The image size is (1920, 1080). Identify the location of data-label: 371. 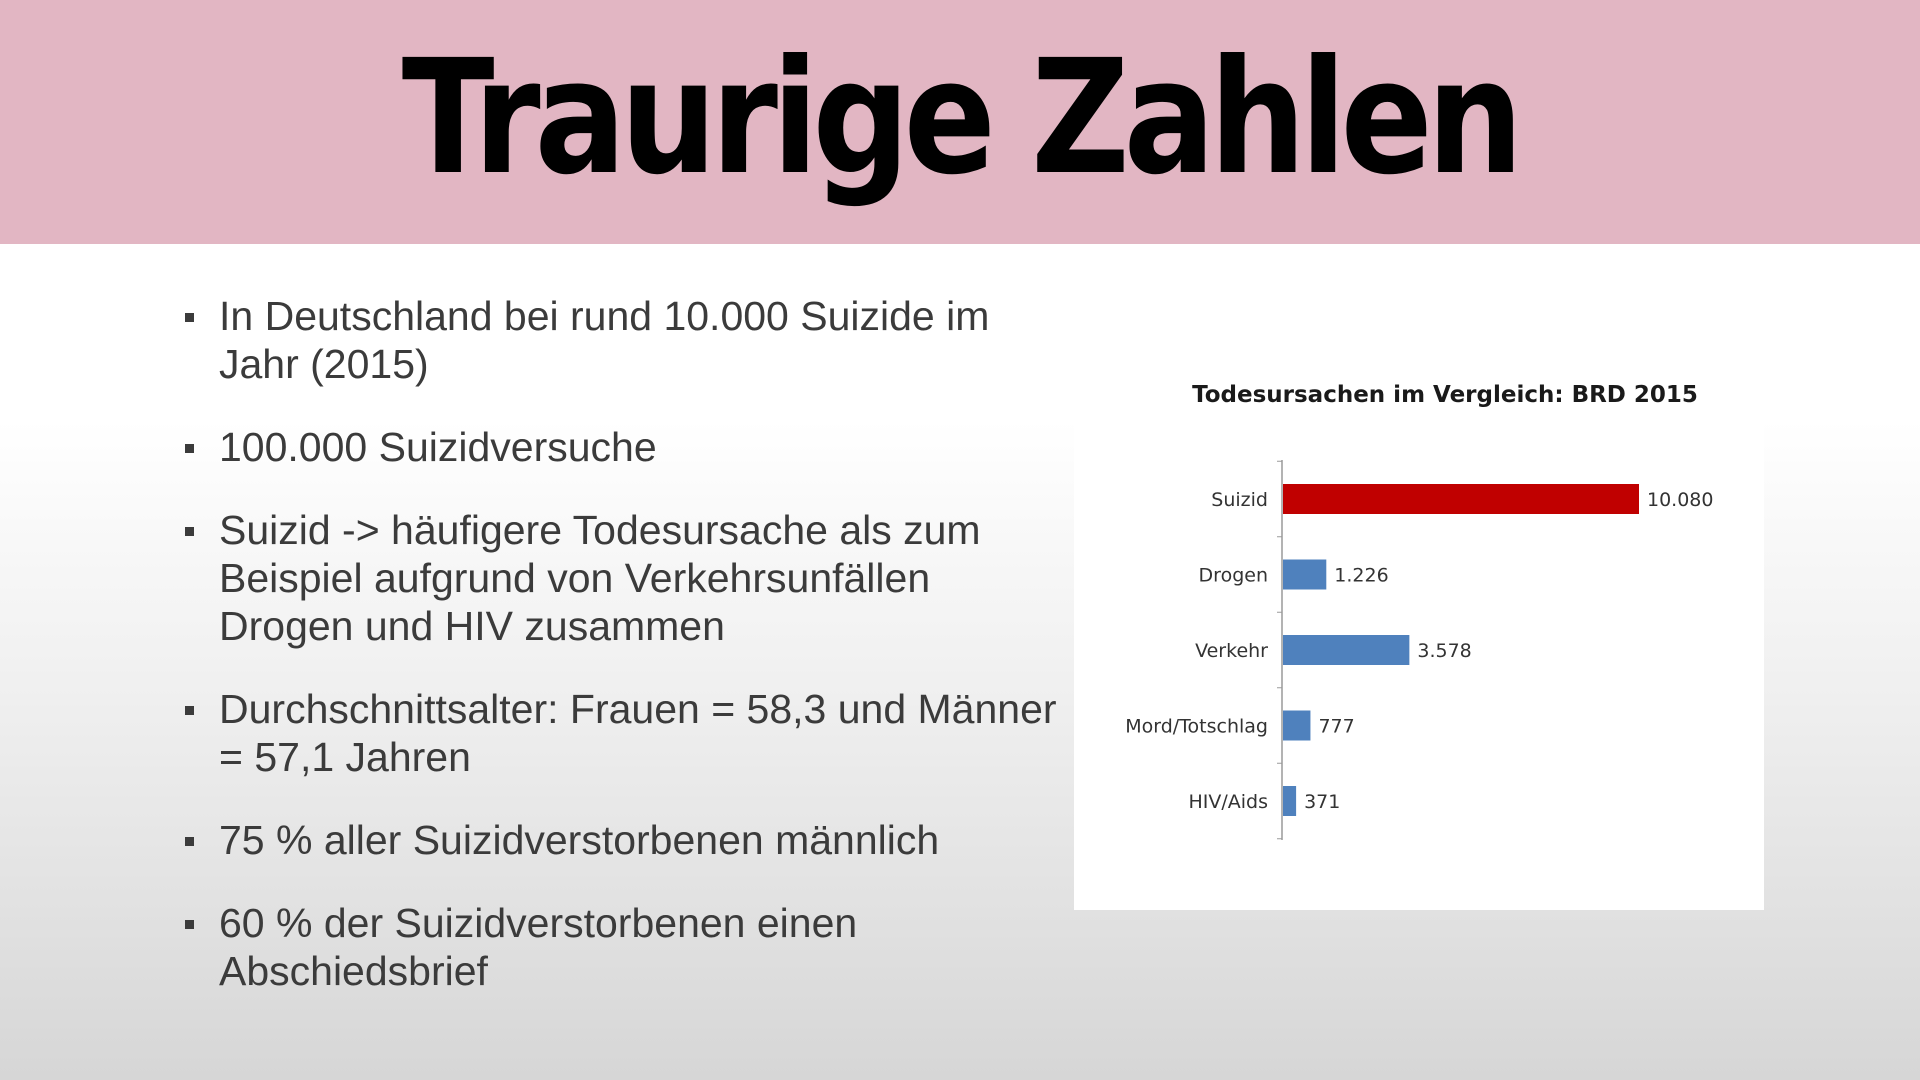
(1322, 802).